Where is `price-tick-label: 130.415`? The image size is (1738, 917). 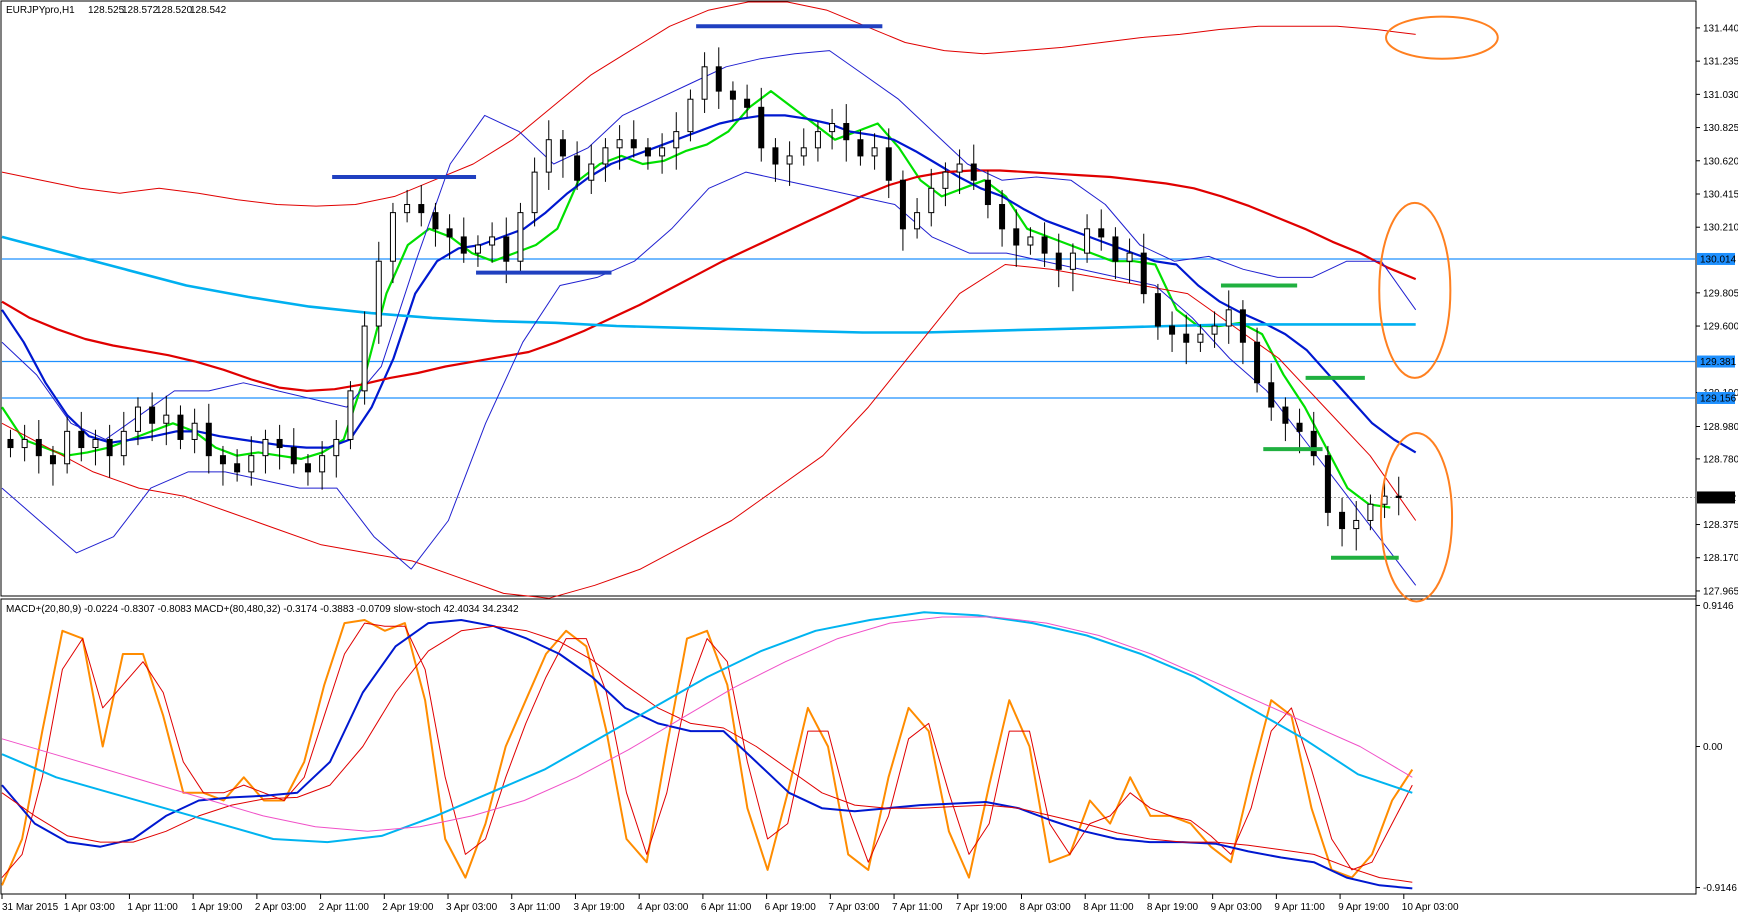
price-tick-label: 130.415 is located at coordinates (1720, 194).